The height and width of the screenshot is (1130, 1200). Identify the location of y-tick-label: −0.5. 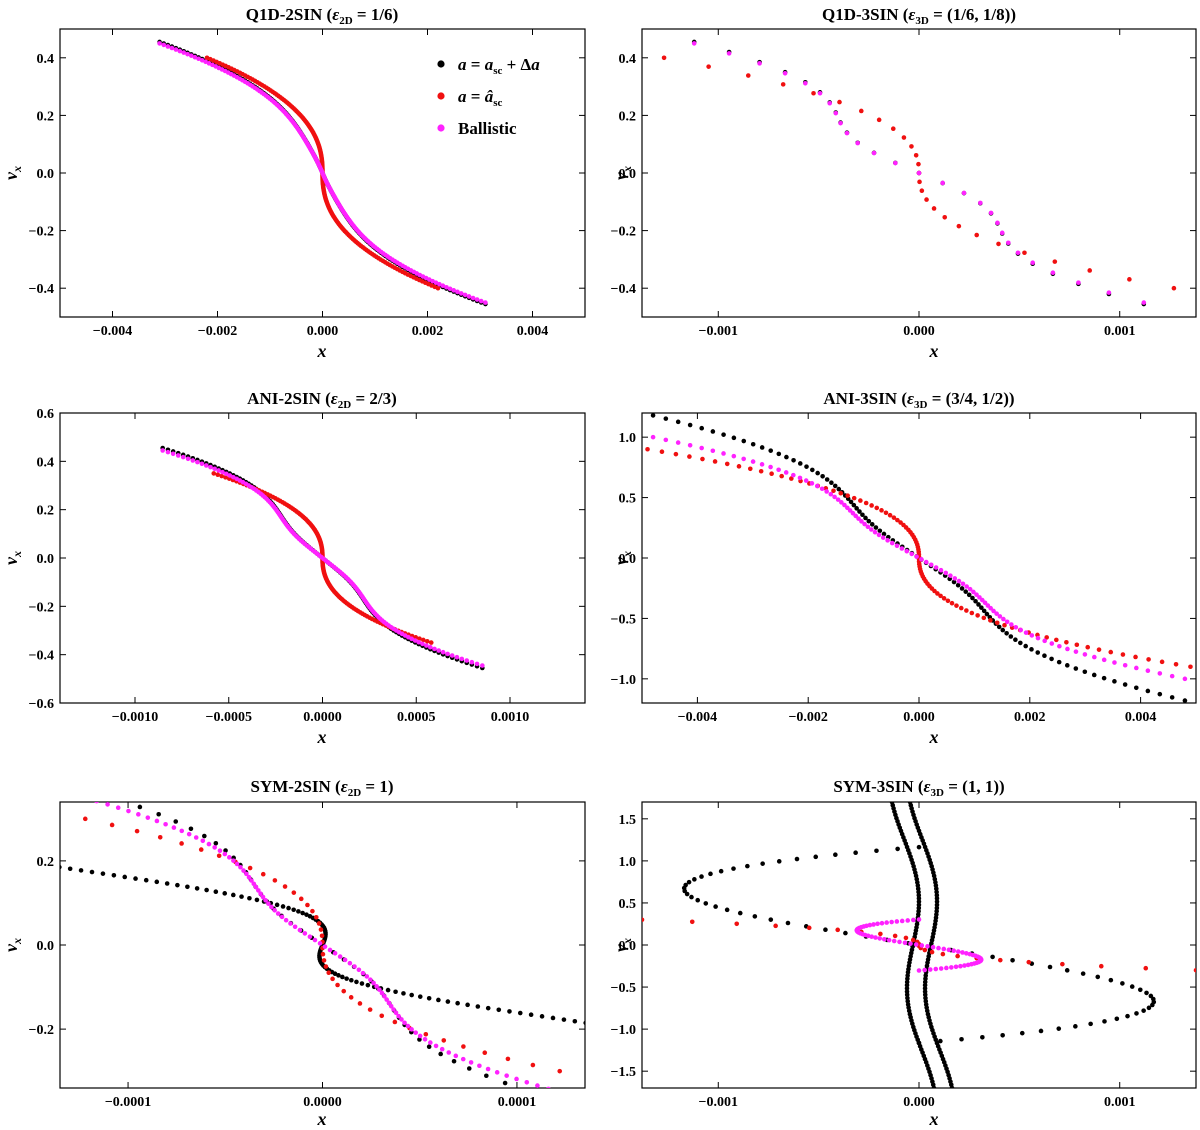
(623, 988).